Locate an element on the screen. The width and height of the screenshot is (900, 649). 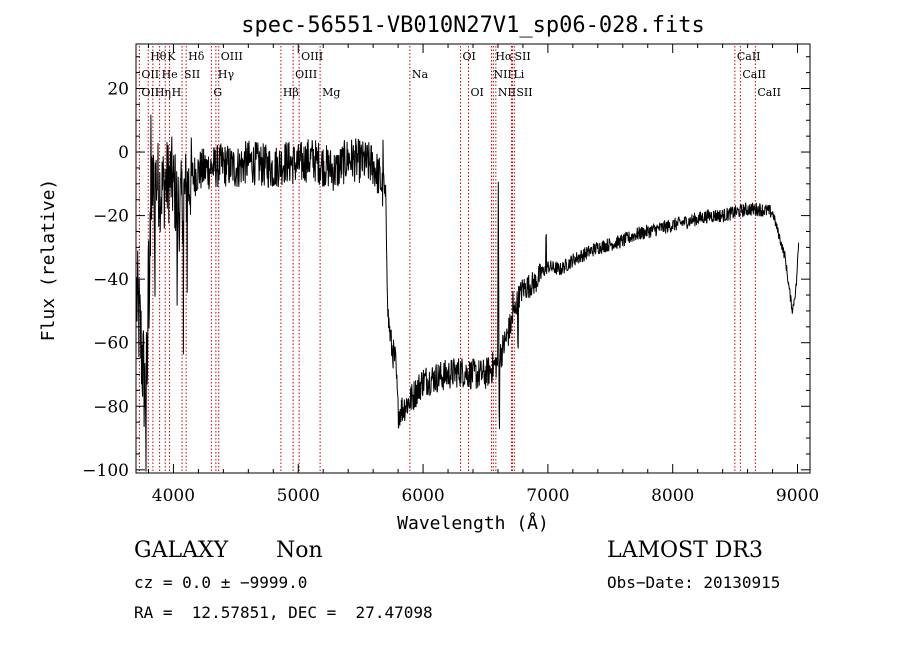
y-tick-label: −60 is located at coordinates (111, 344).